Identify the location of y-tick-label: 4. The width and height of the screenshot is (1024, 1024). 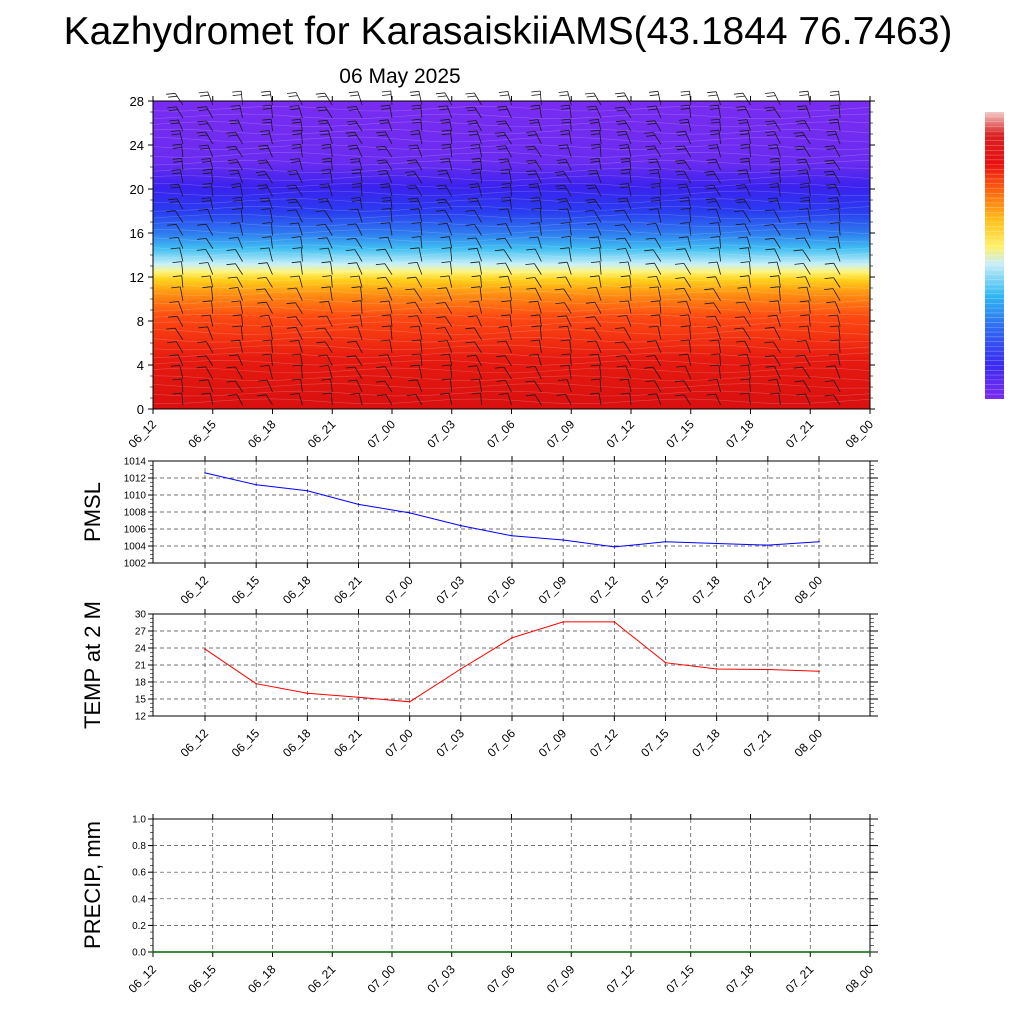
(140, 365).